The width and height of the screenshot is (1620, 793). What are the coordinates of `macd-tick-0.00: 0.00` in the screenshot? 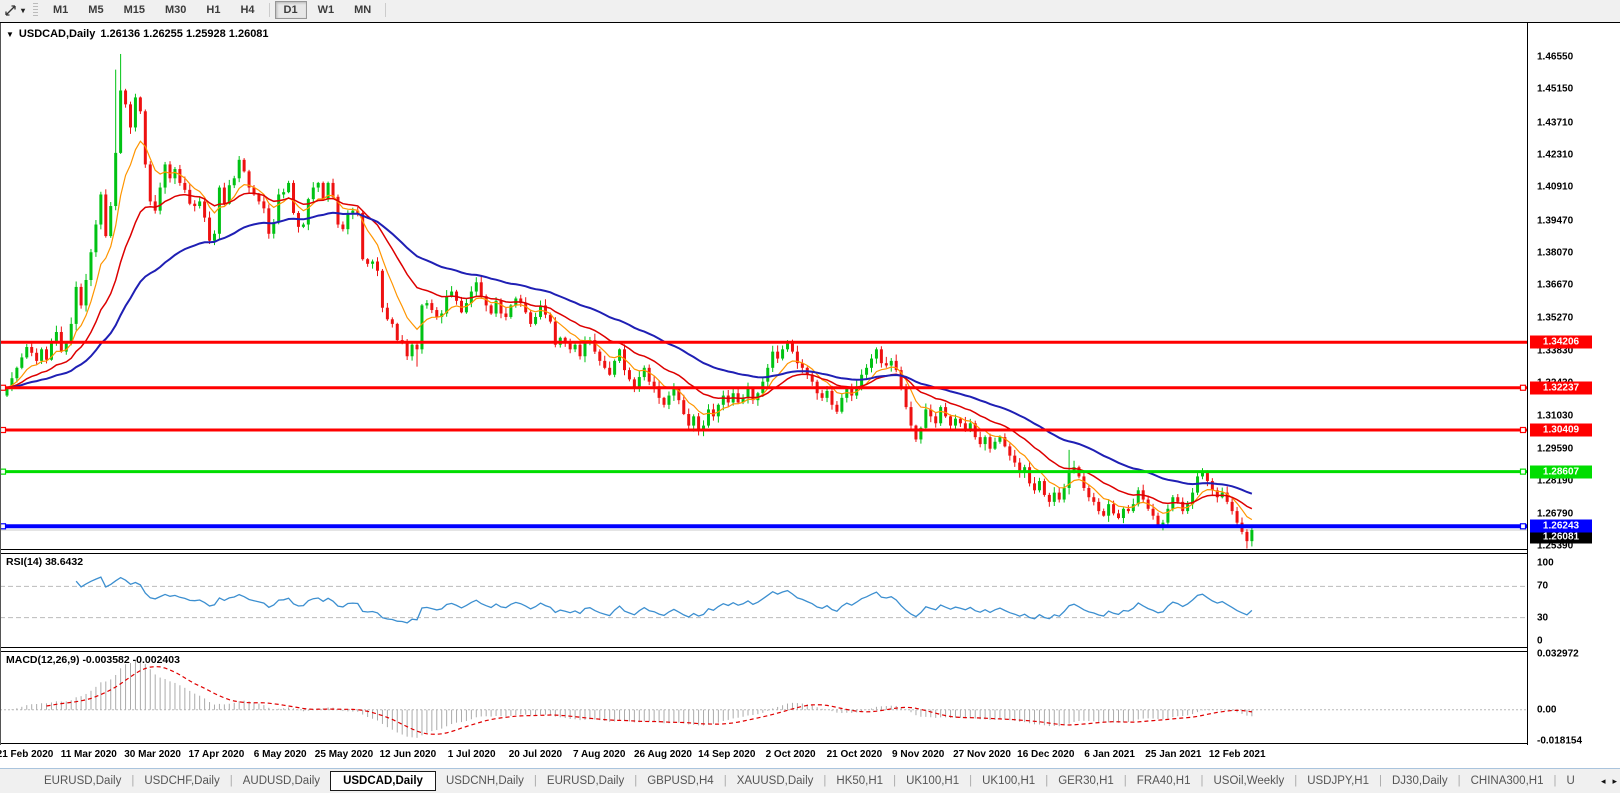 It's located at (1547, 710).